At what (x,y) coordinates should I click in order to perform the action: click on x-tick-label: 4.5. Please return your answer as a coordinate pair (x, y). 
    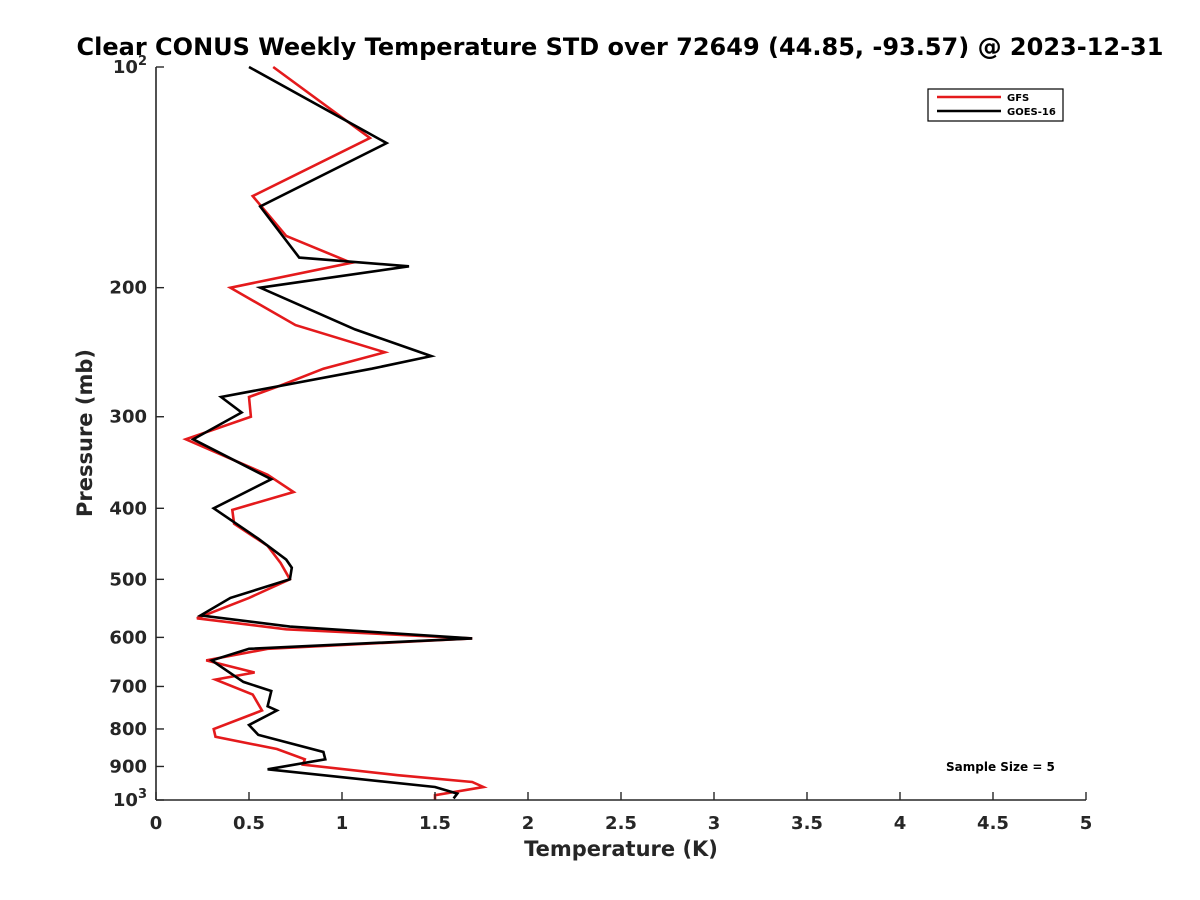
    Looking at the image, I should click on (993, 823).